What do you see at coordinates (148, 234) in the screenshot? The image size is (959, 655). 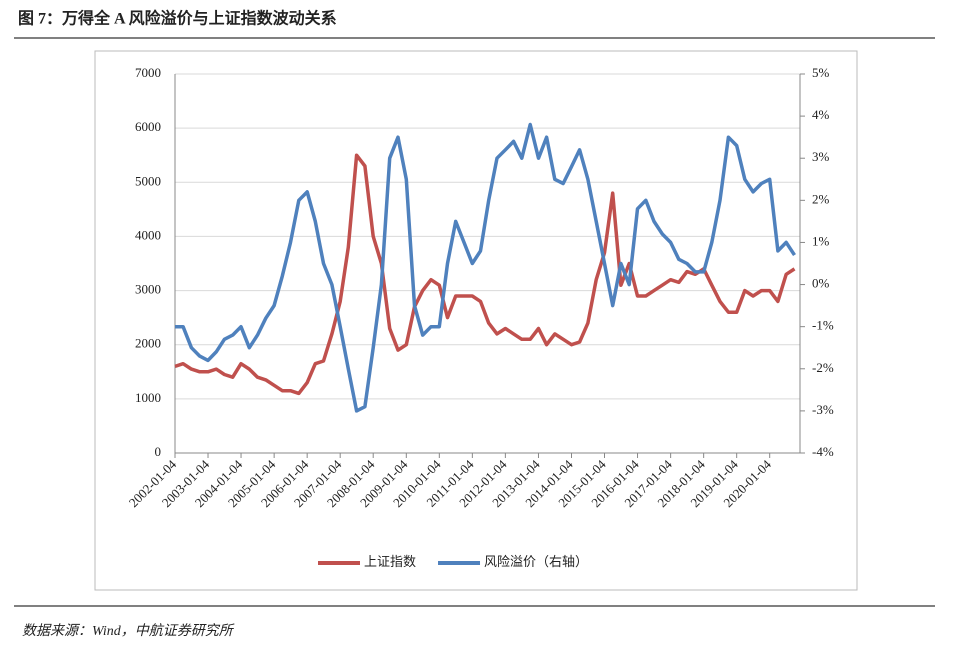 I see `y-tick-label: 4000` at bounding box center [148, 234].